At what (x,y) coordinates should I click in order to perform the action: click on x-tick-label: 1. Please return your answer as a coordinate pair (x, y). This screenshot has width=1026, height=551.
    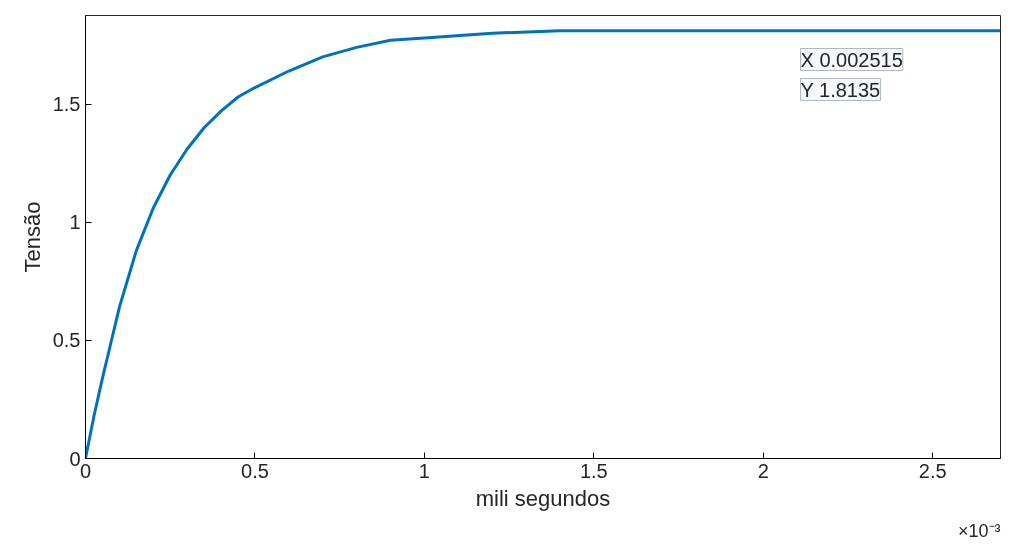
    Looking at the image, I should click on (424, 470).